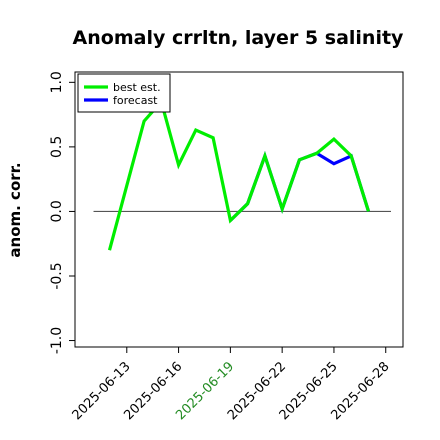 This screenshot has width=440, height=440. I want to click on y-tick-label: 0.0, so click(57, 211).